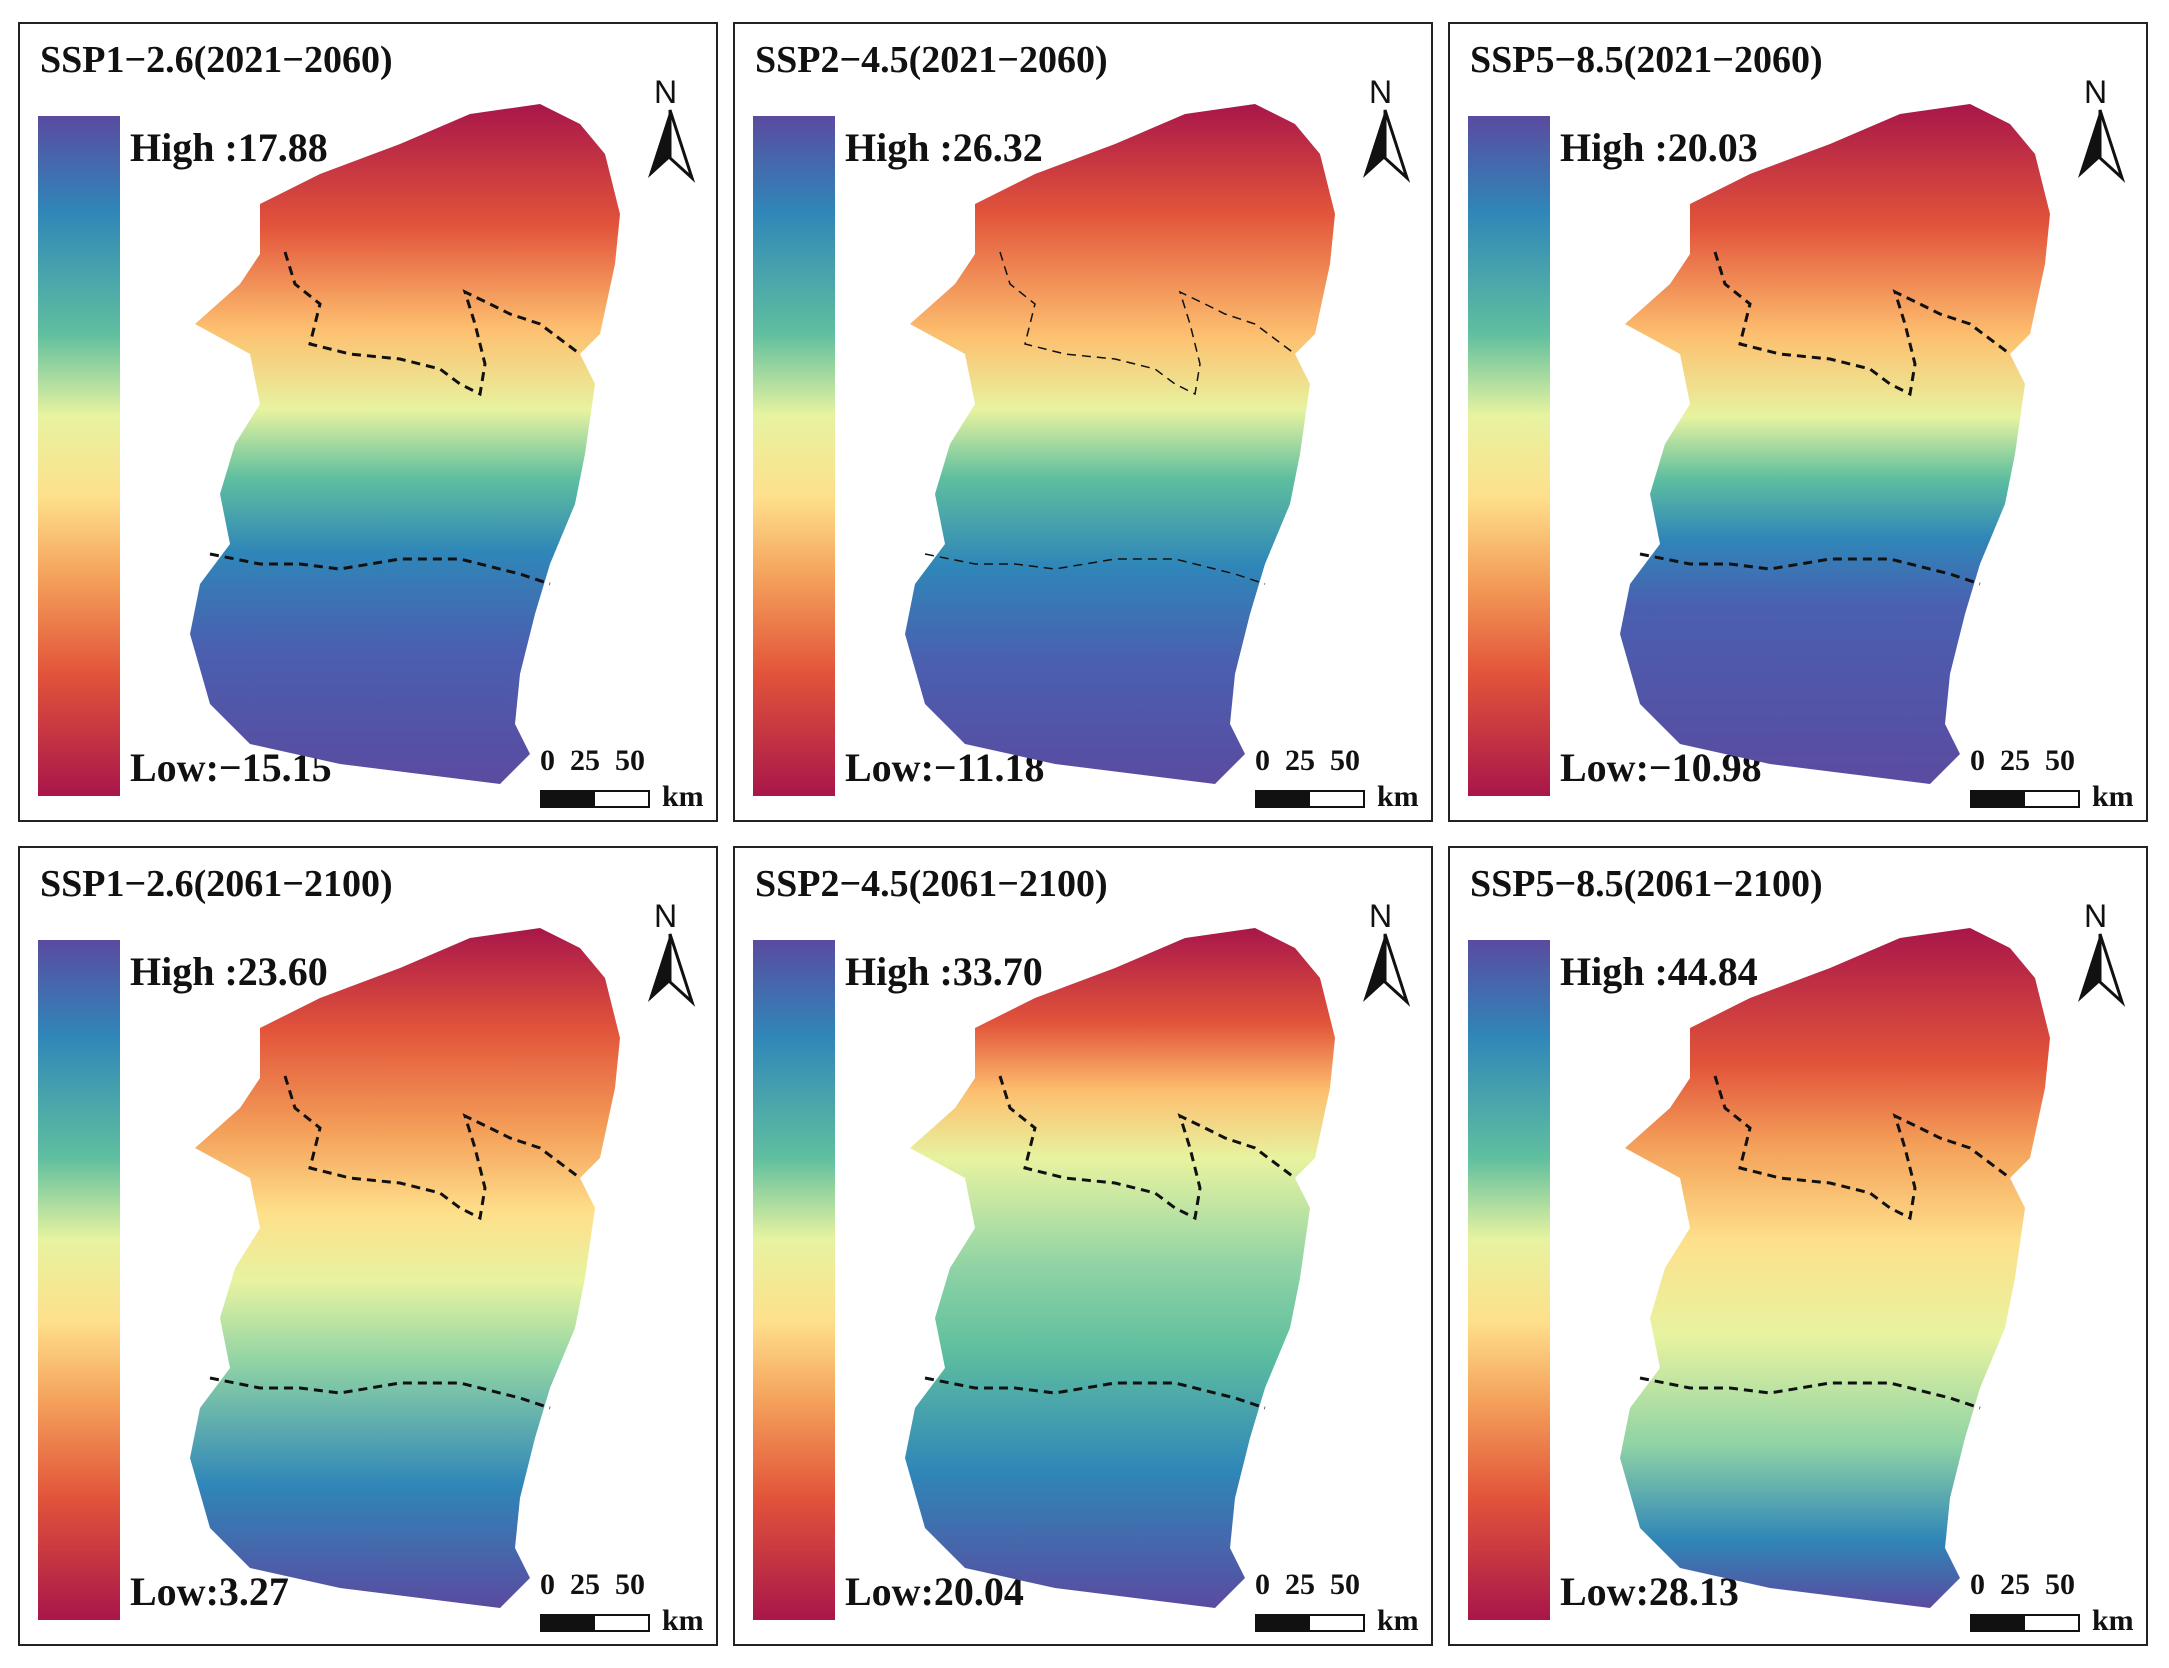 The width and height of the screenshot is (2169, 1668). Describe the element at coordinates (1646, 60) in the screenshot. I see `panel-title: SSP5−8.5(2021−2060)` at that location.